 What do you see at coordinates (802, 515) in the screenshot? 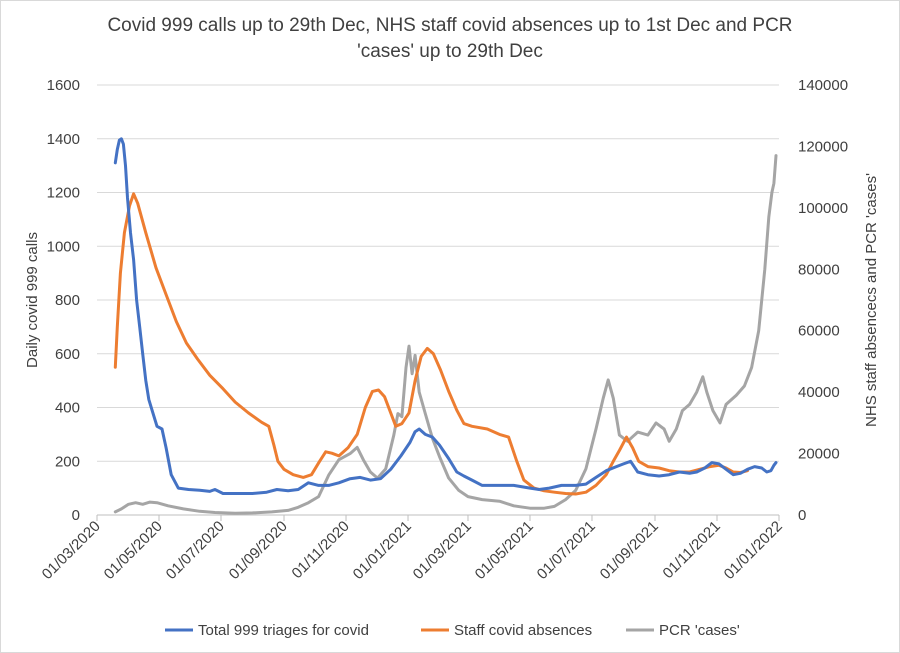
I see `y-right-tick-label: 0` at bounding box center [802, 515].